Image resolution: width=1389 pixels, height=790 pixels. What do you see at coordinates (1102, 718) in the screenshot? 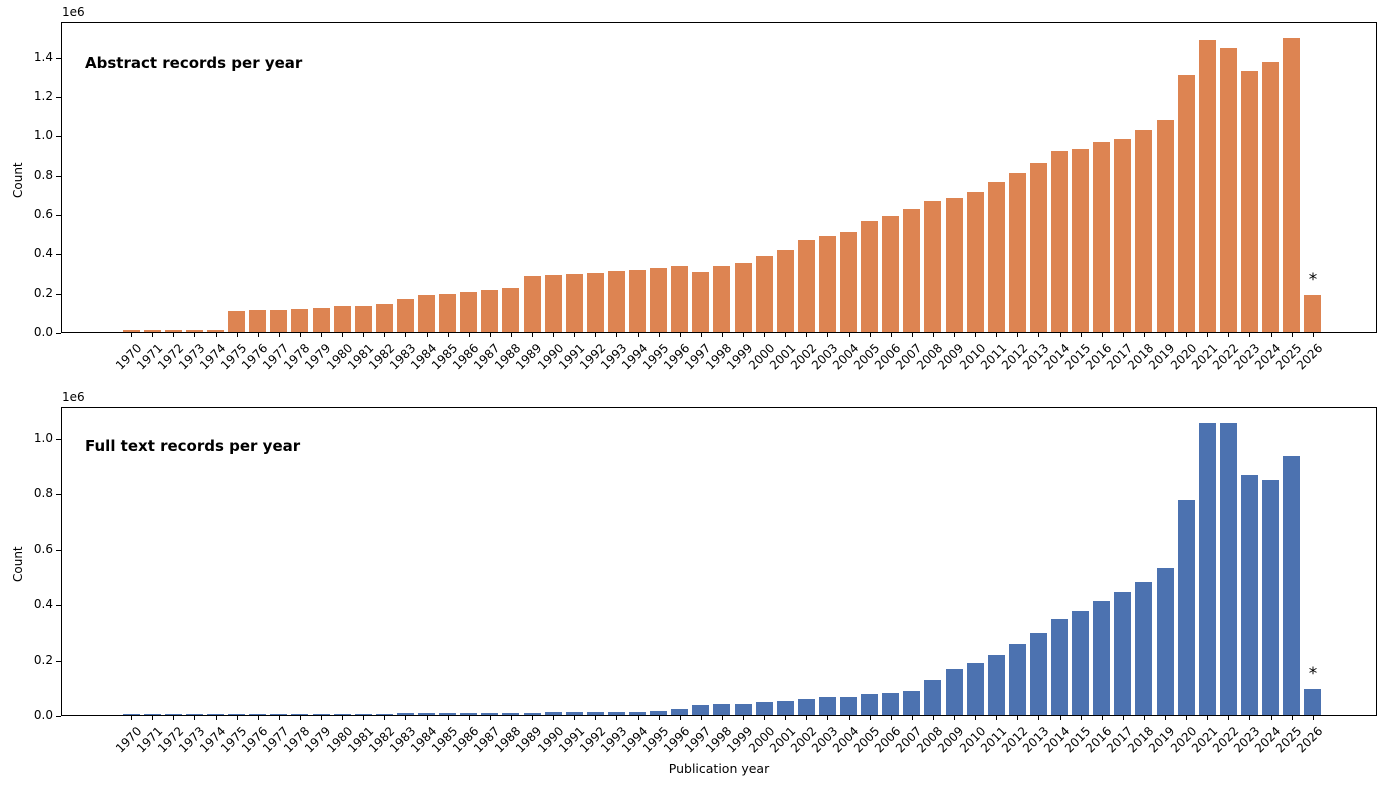
I see `x-tick-2016` at bounding box center [1102, 718].